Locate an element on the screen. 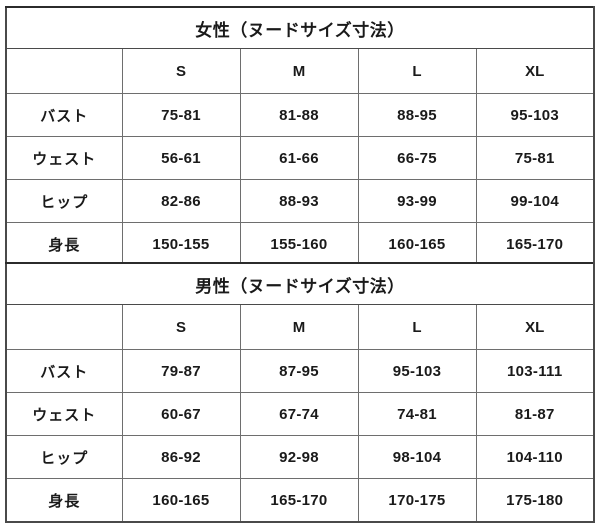 This screenshot has height=523, width=600. table-title: 女性（ヌードサイズ寸法） is located at coordinates (300, 27).